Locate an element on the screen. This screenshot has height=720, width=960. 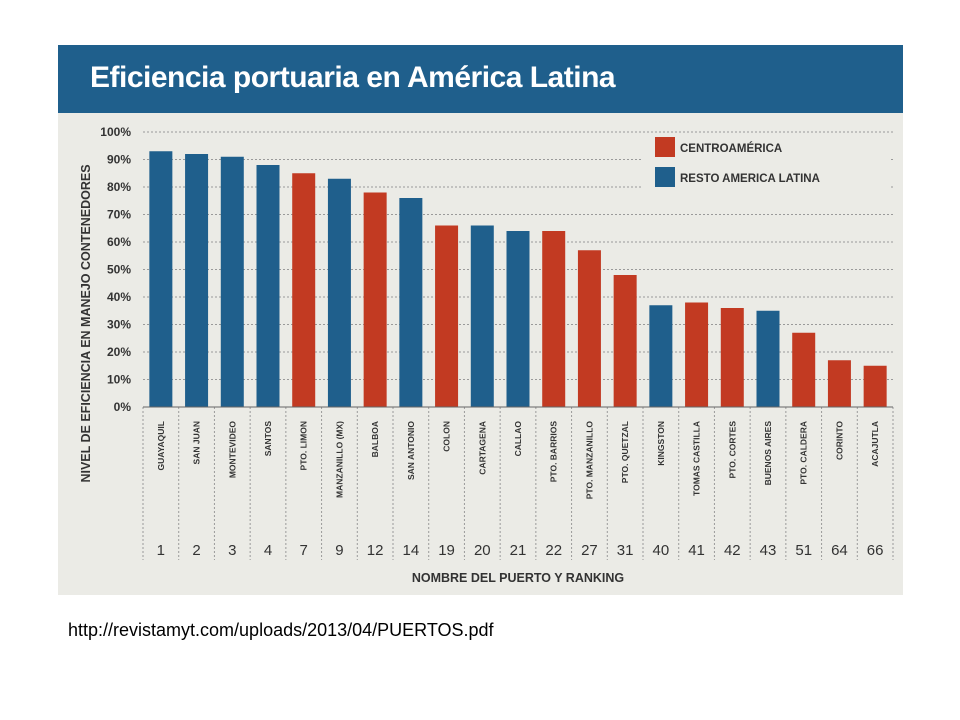
ranking-label: 51 is located at coordinates (803, 550).